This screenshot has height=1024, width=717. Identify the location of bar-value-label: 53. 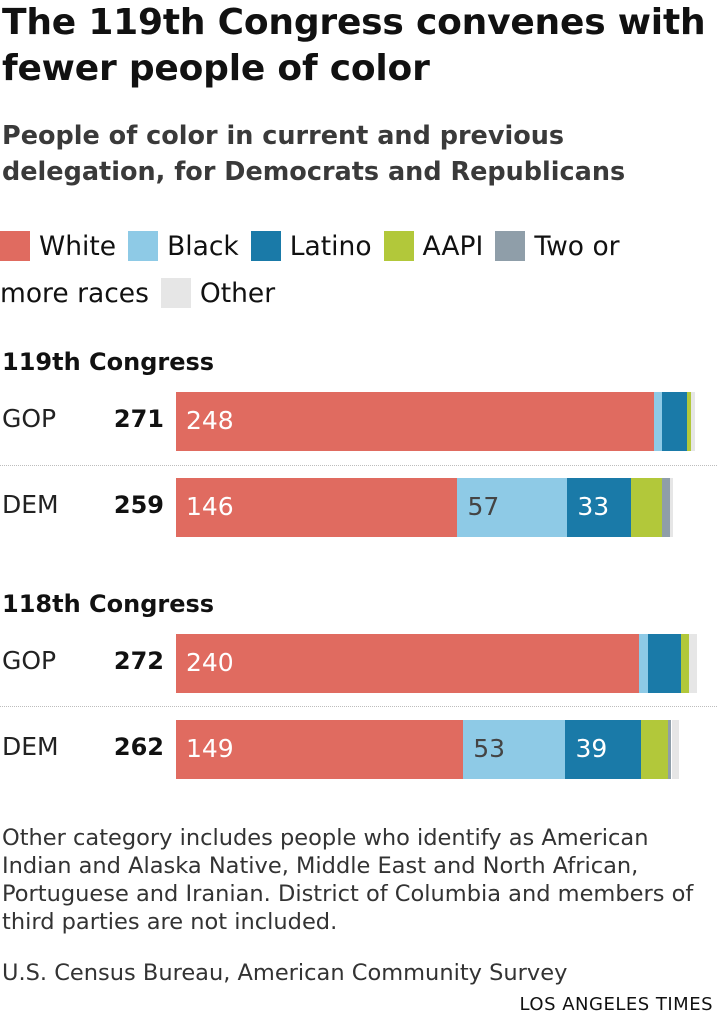
(489, 748).